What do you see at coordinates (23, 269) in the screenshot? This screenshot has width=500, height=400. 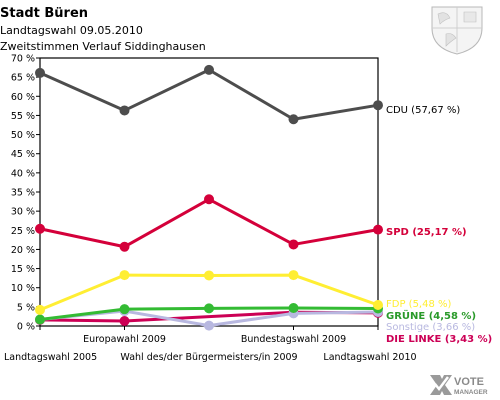 I see `y-tick-label: 15 %` at bounding box center [23, 269].